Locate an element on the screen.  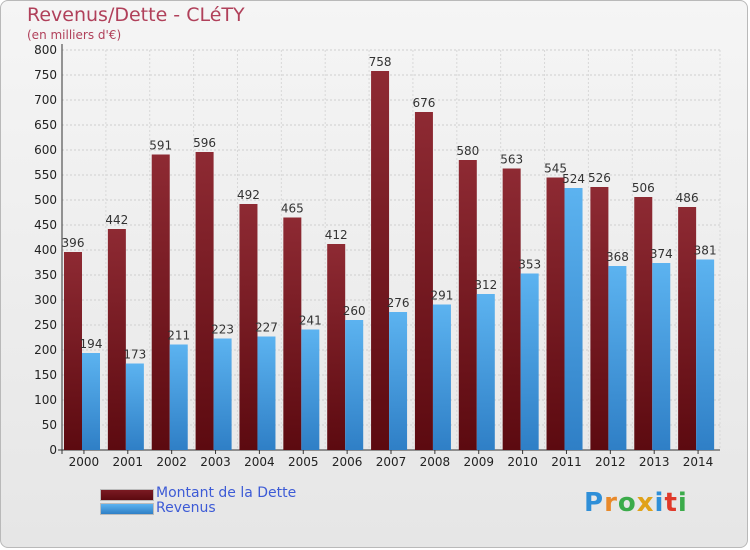
value-label-revenue: 368 is located at coordinates (617, 257).